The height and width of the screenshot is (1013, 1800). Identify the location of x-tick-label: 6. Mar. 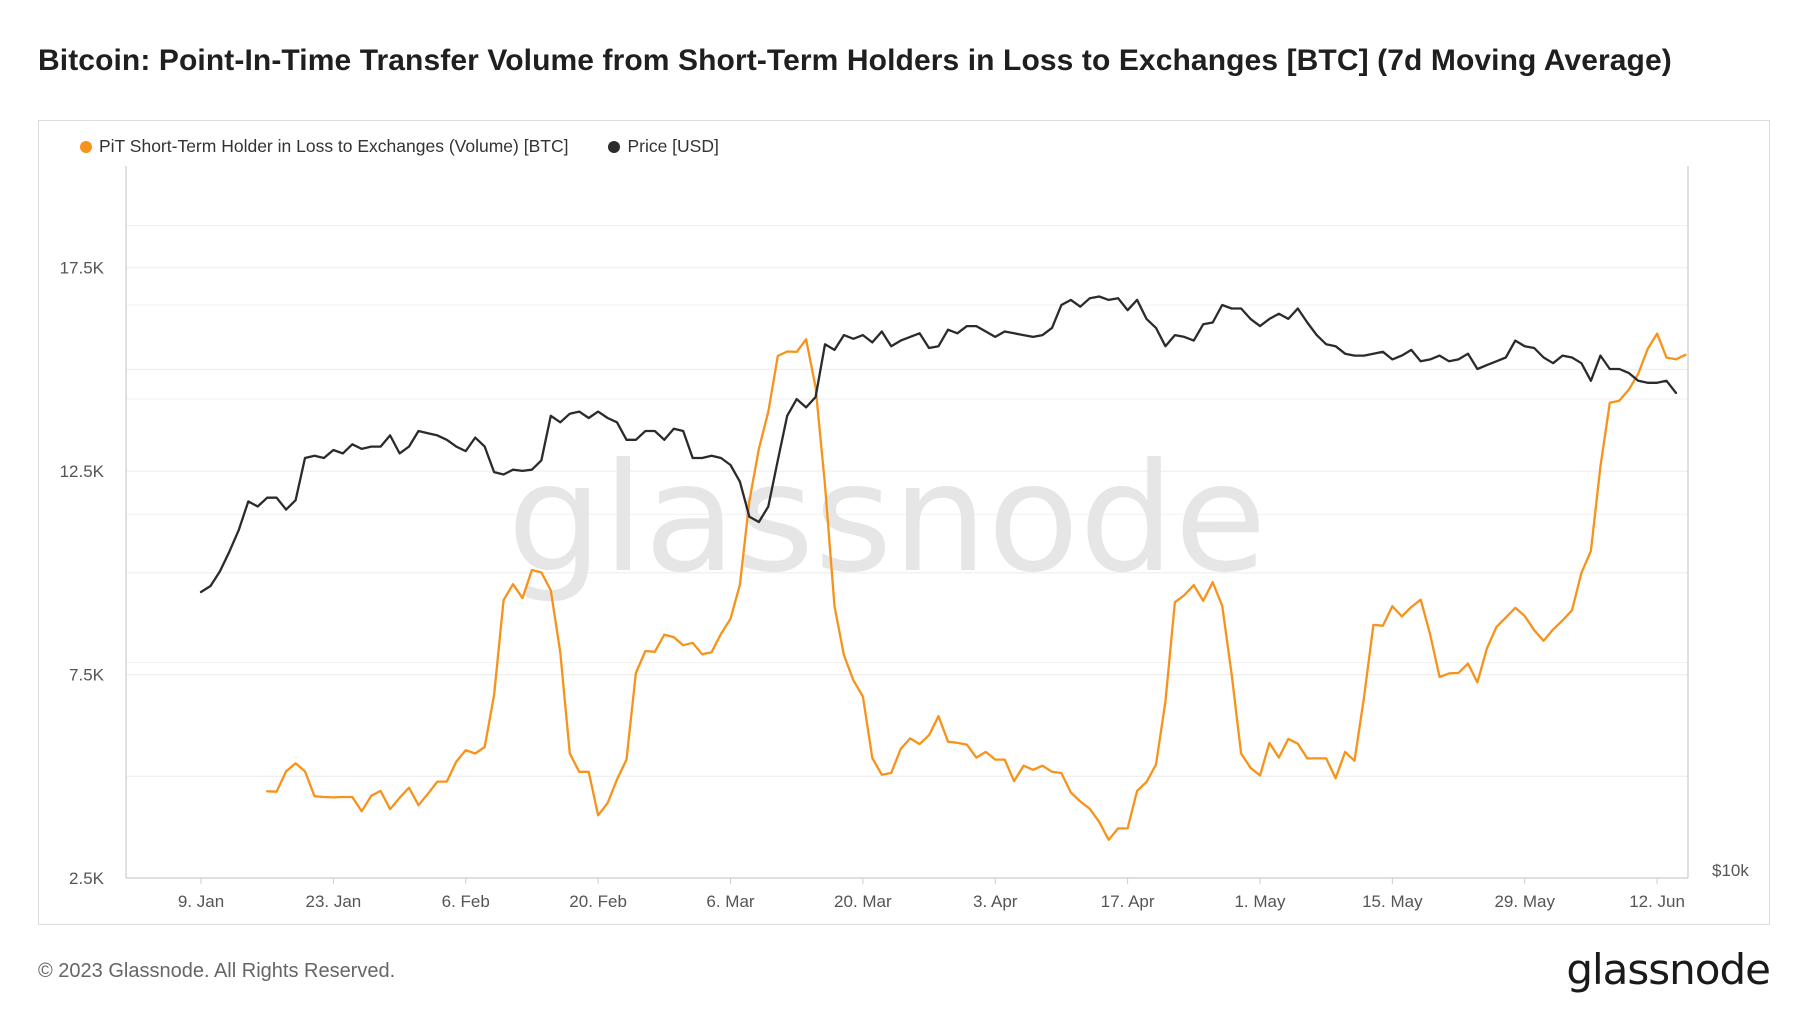
(730, 901).